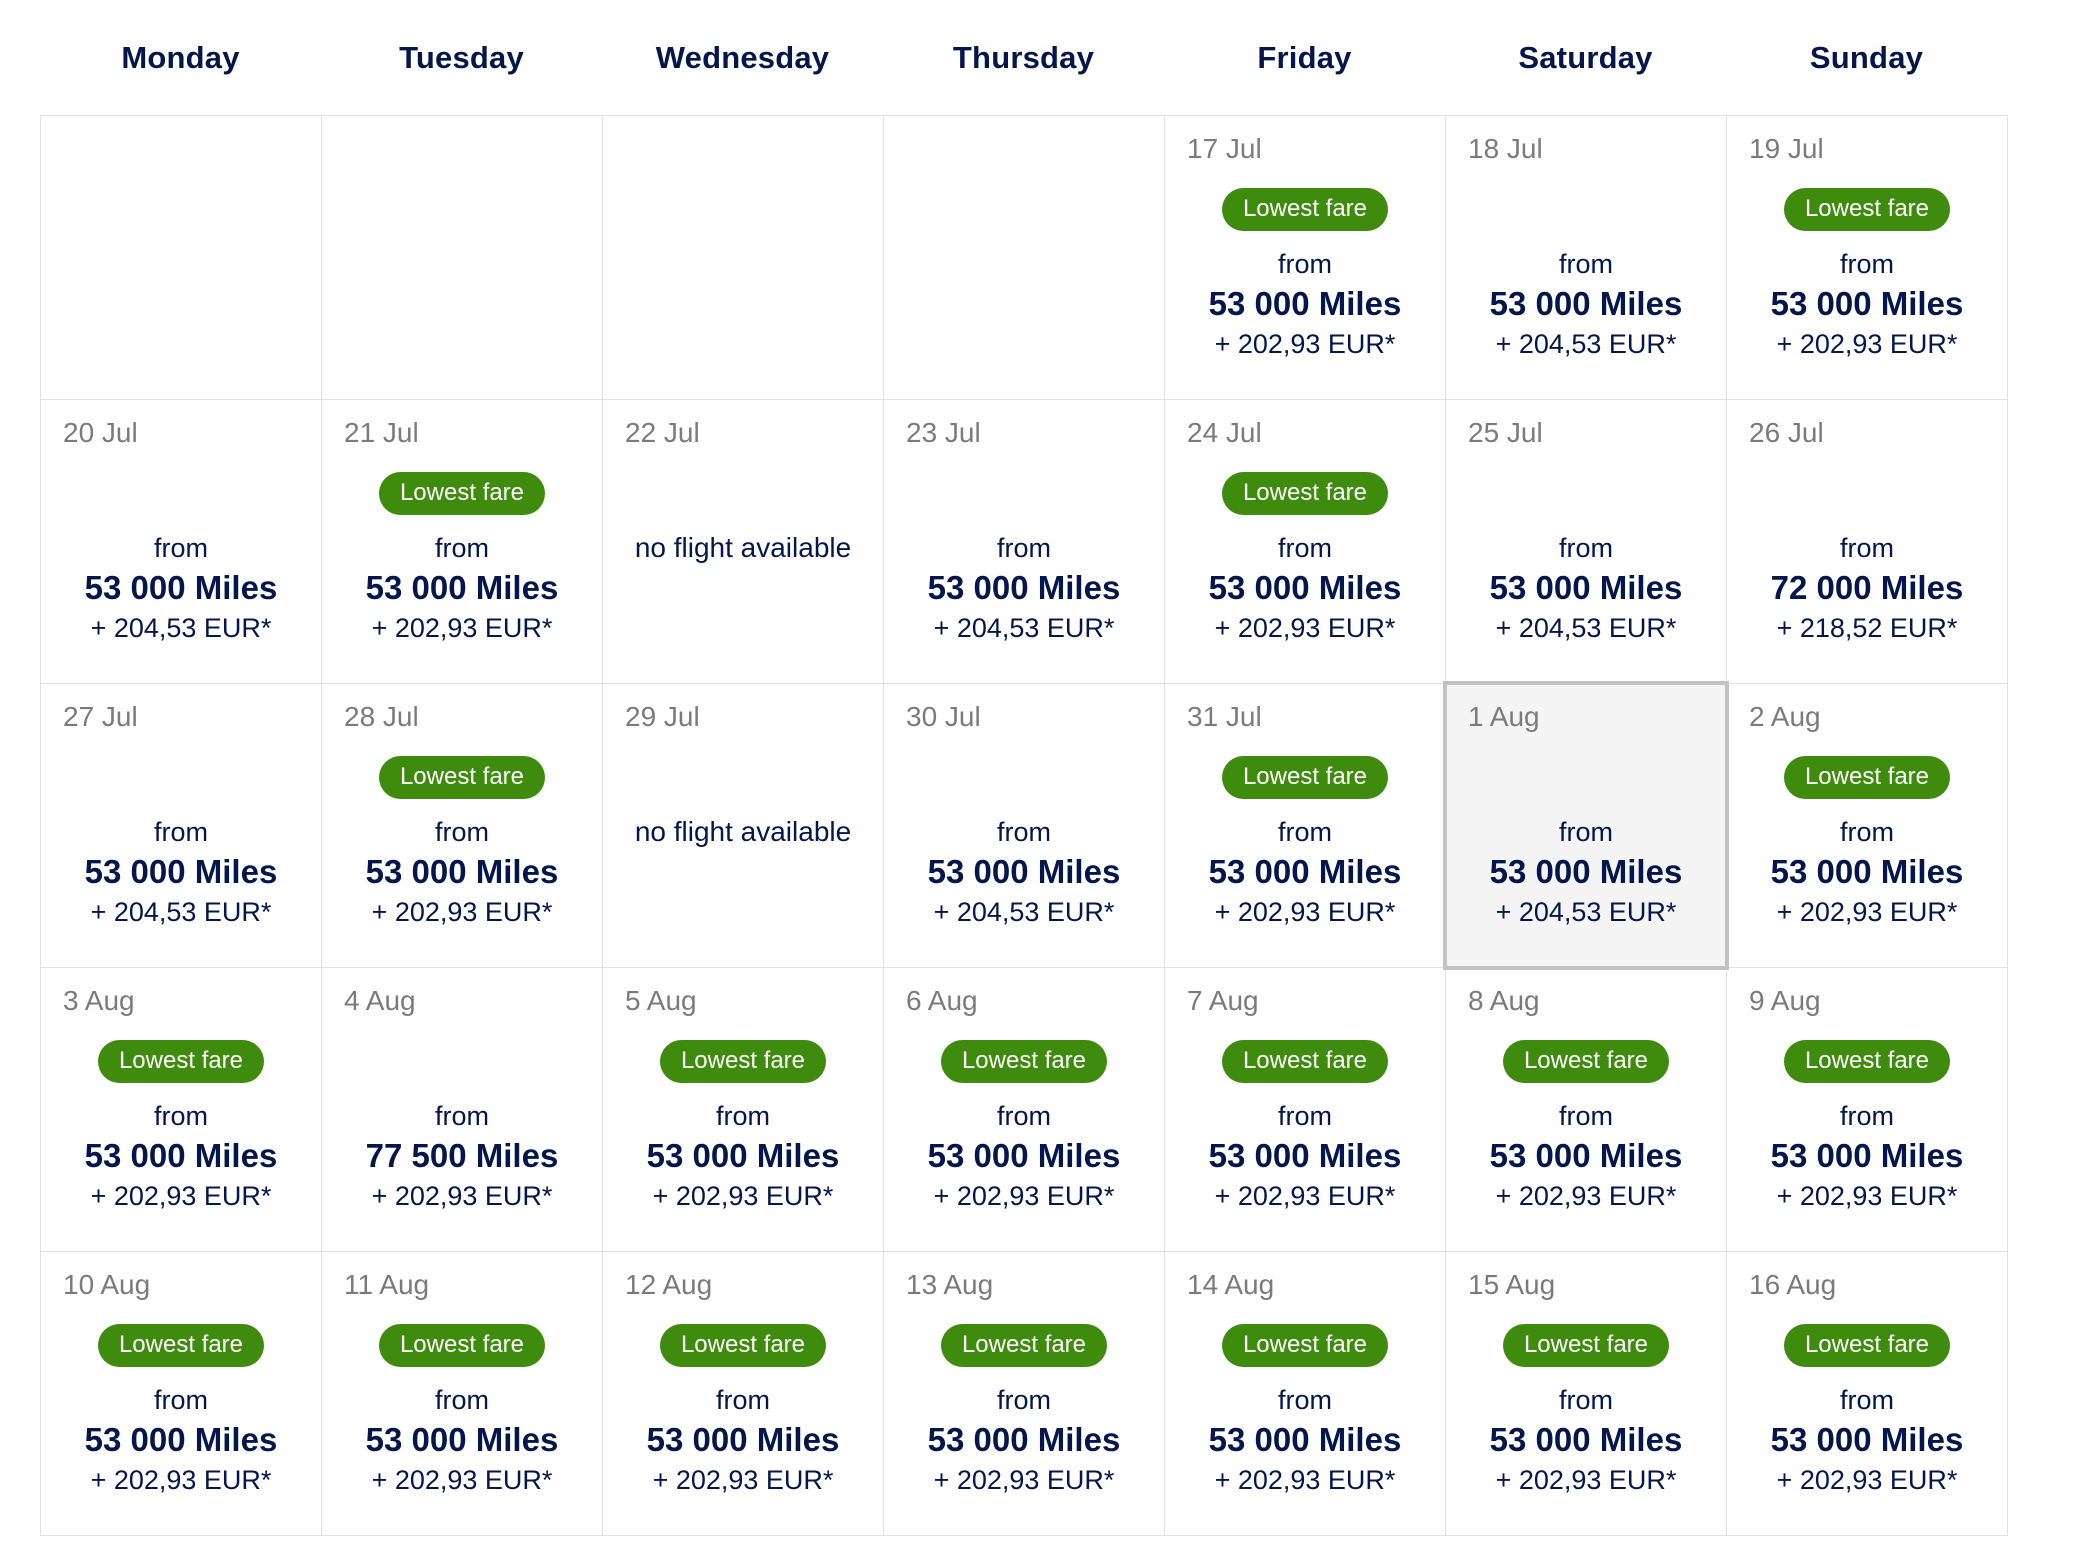  I want to click on date-label: 4 Aug, so click(380, 1000).